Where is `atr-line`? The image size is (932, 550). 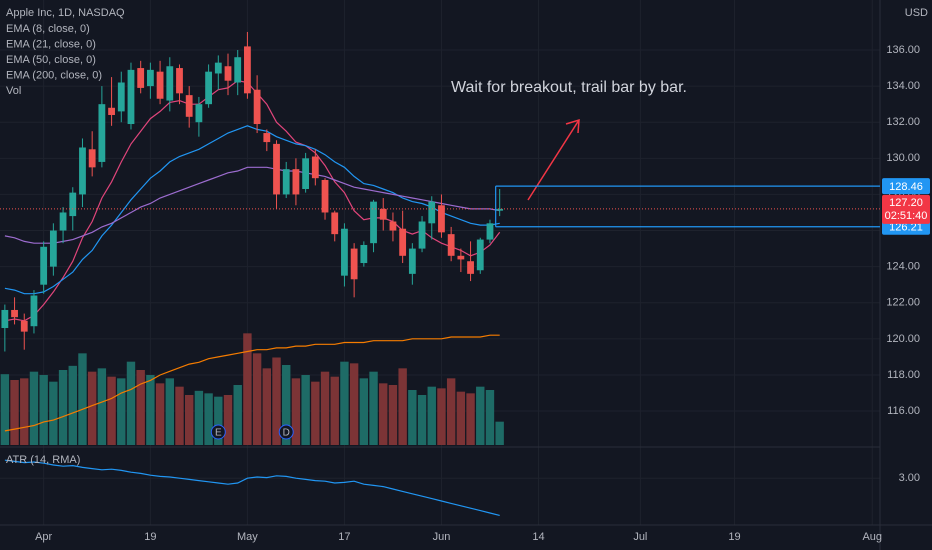 atr-line is located at coordinates (252, 487).